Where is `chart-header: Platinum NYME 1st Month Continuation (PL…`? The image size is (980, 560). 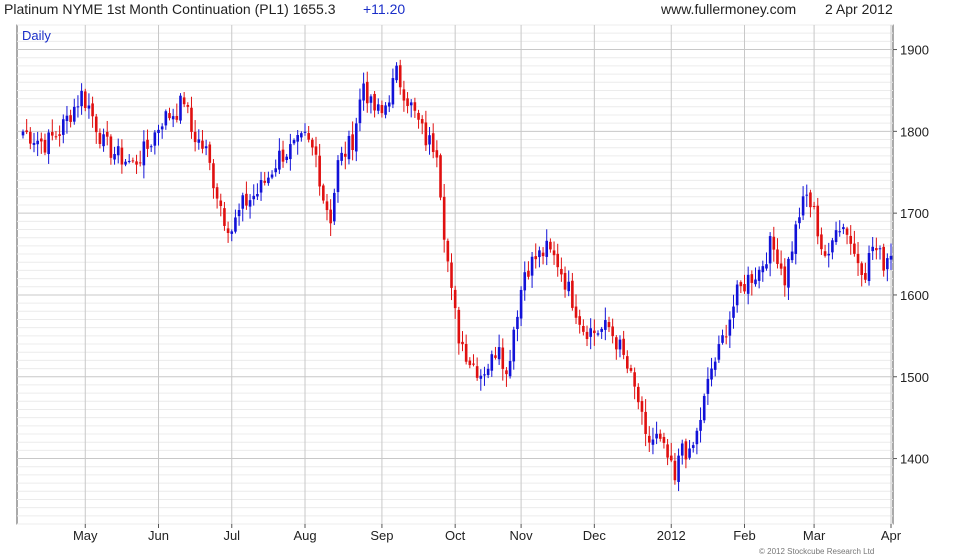
chart-header: Platinum NYME 1st Month Continuation (PL… is located at coordinates (490, 12).